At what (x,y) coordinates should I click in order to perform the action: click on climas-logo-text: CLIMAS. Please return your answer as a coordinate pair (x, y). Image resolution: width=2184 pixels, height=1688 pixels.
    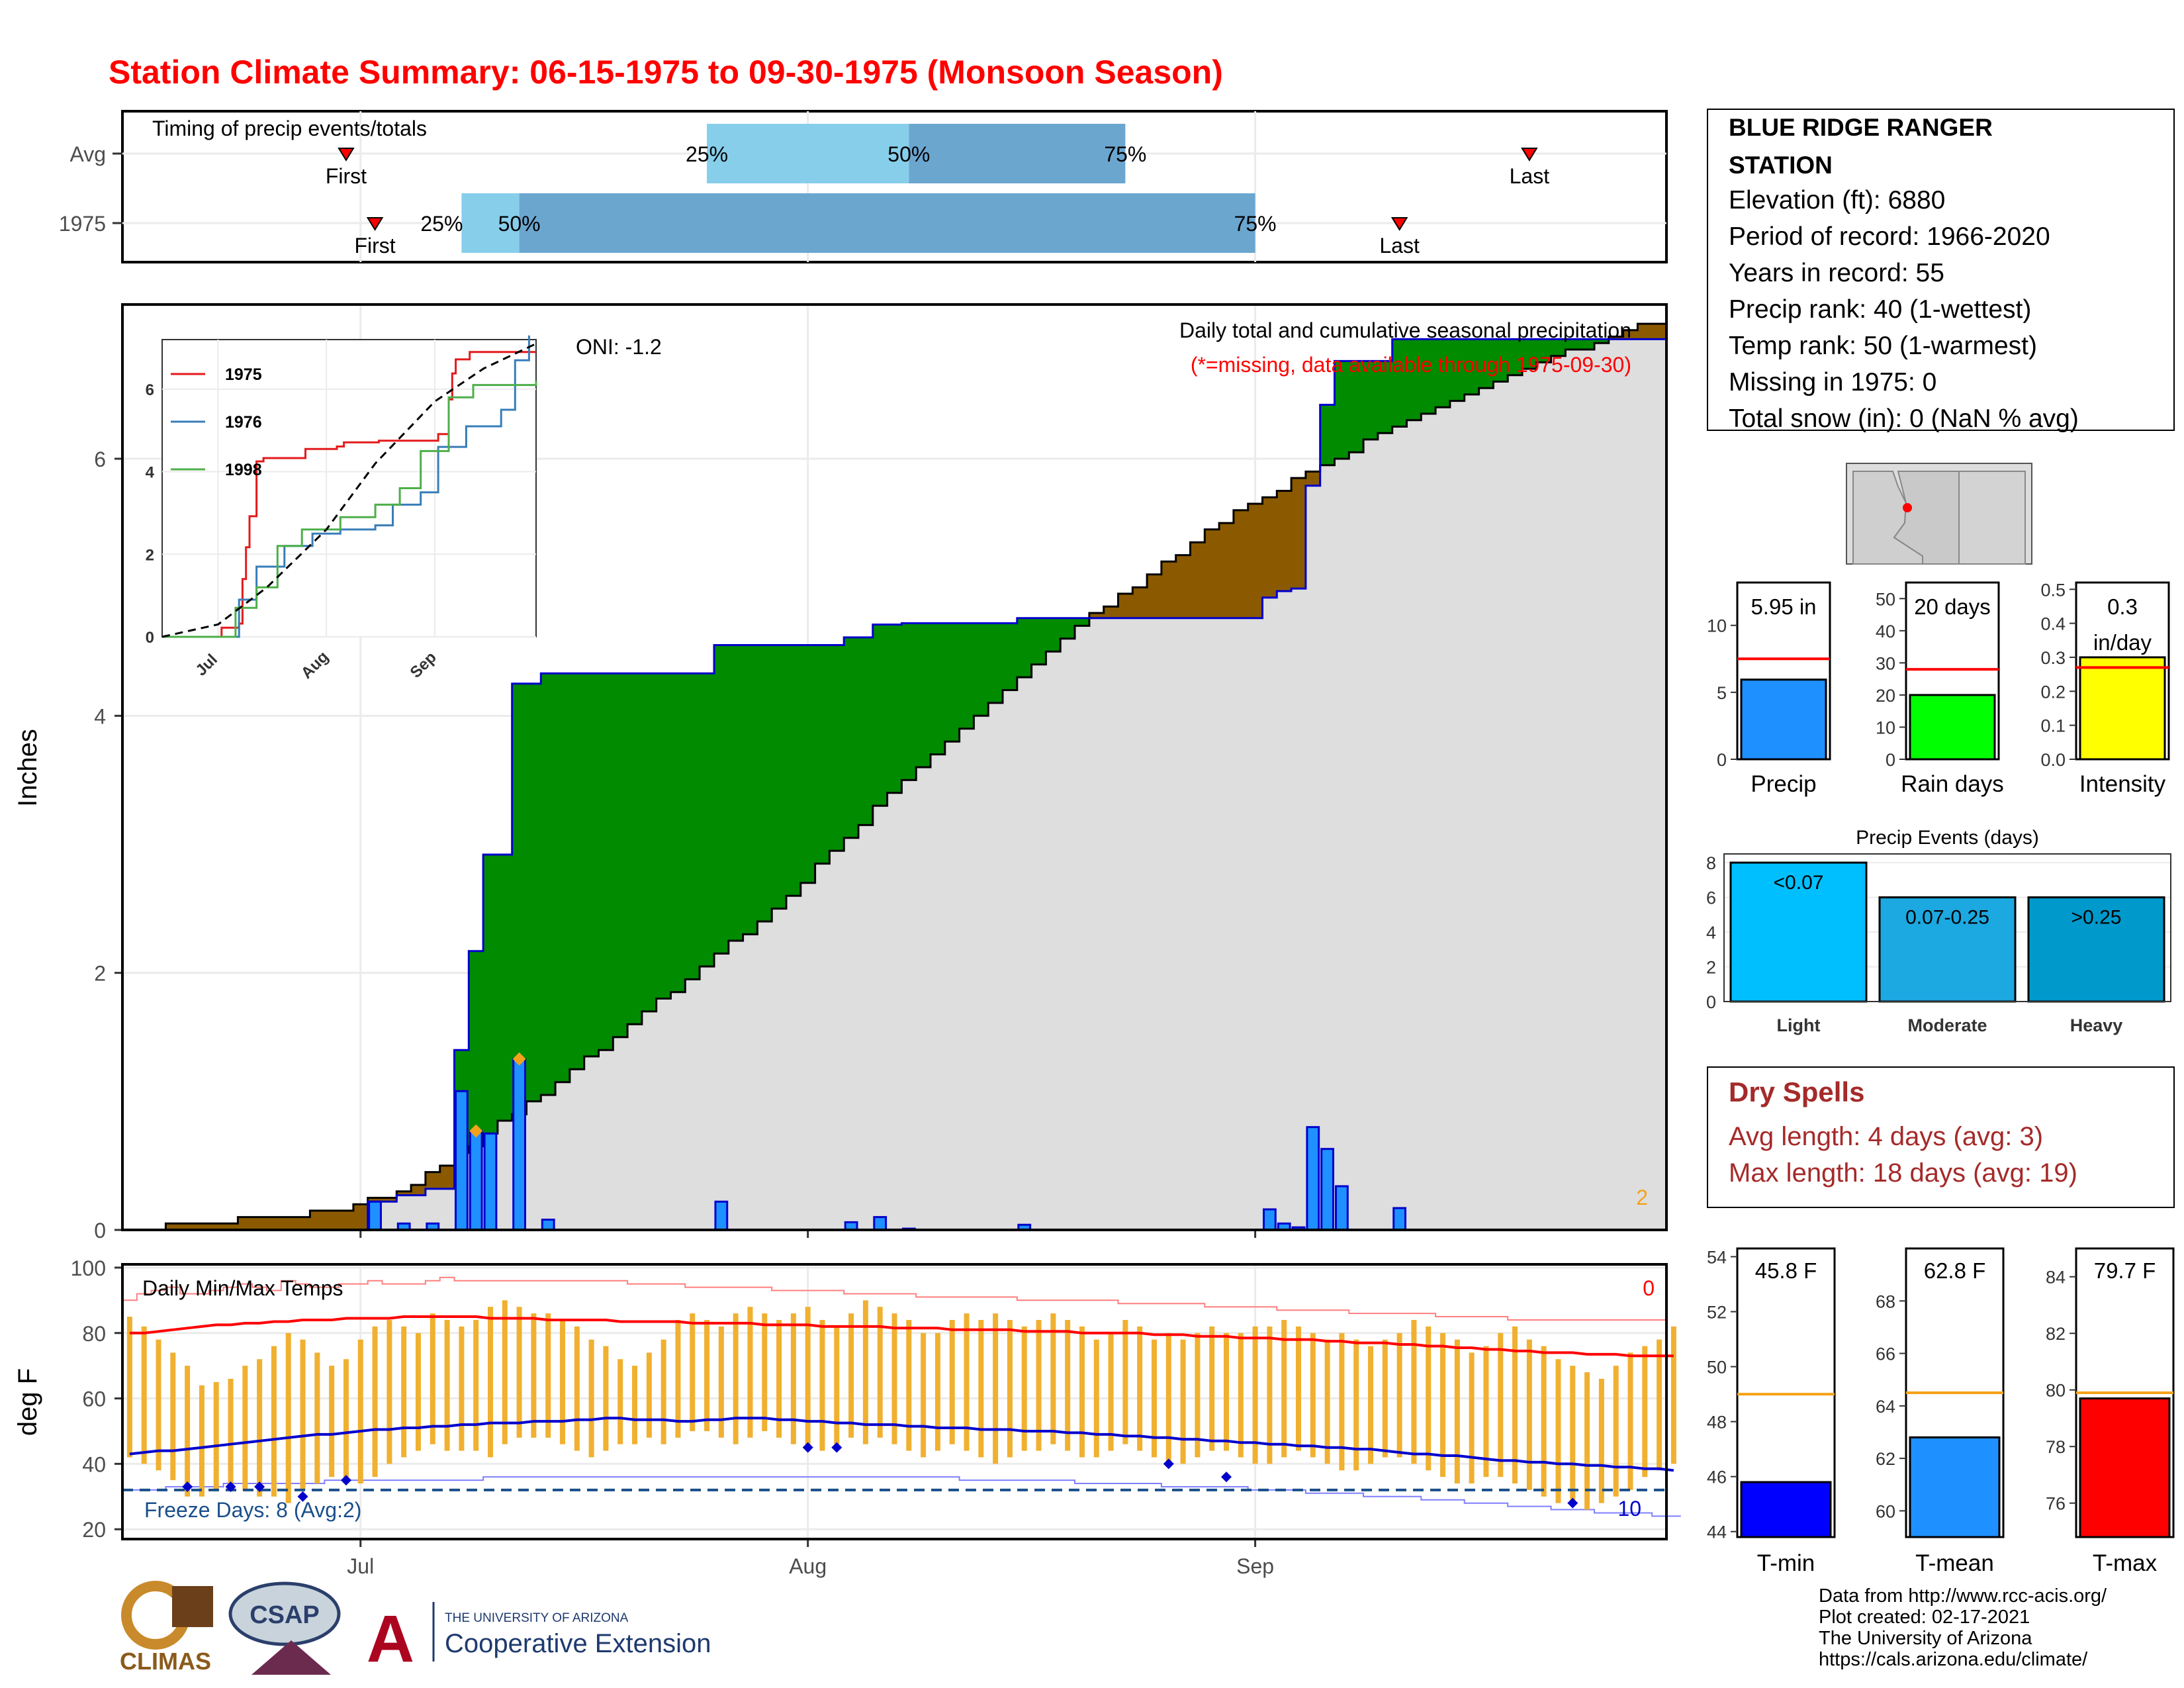
    Looking at the image, I should click on (165, 1661).